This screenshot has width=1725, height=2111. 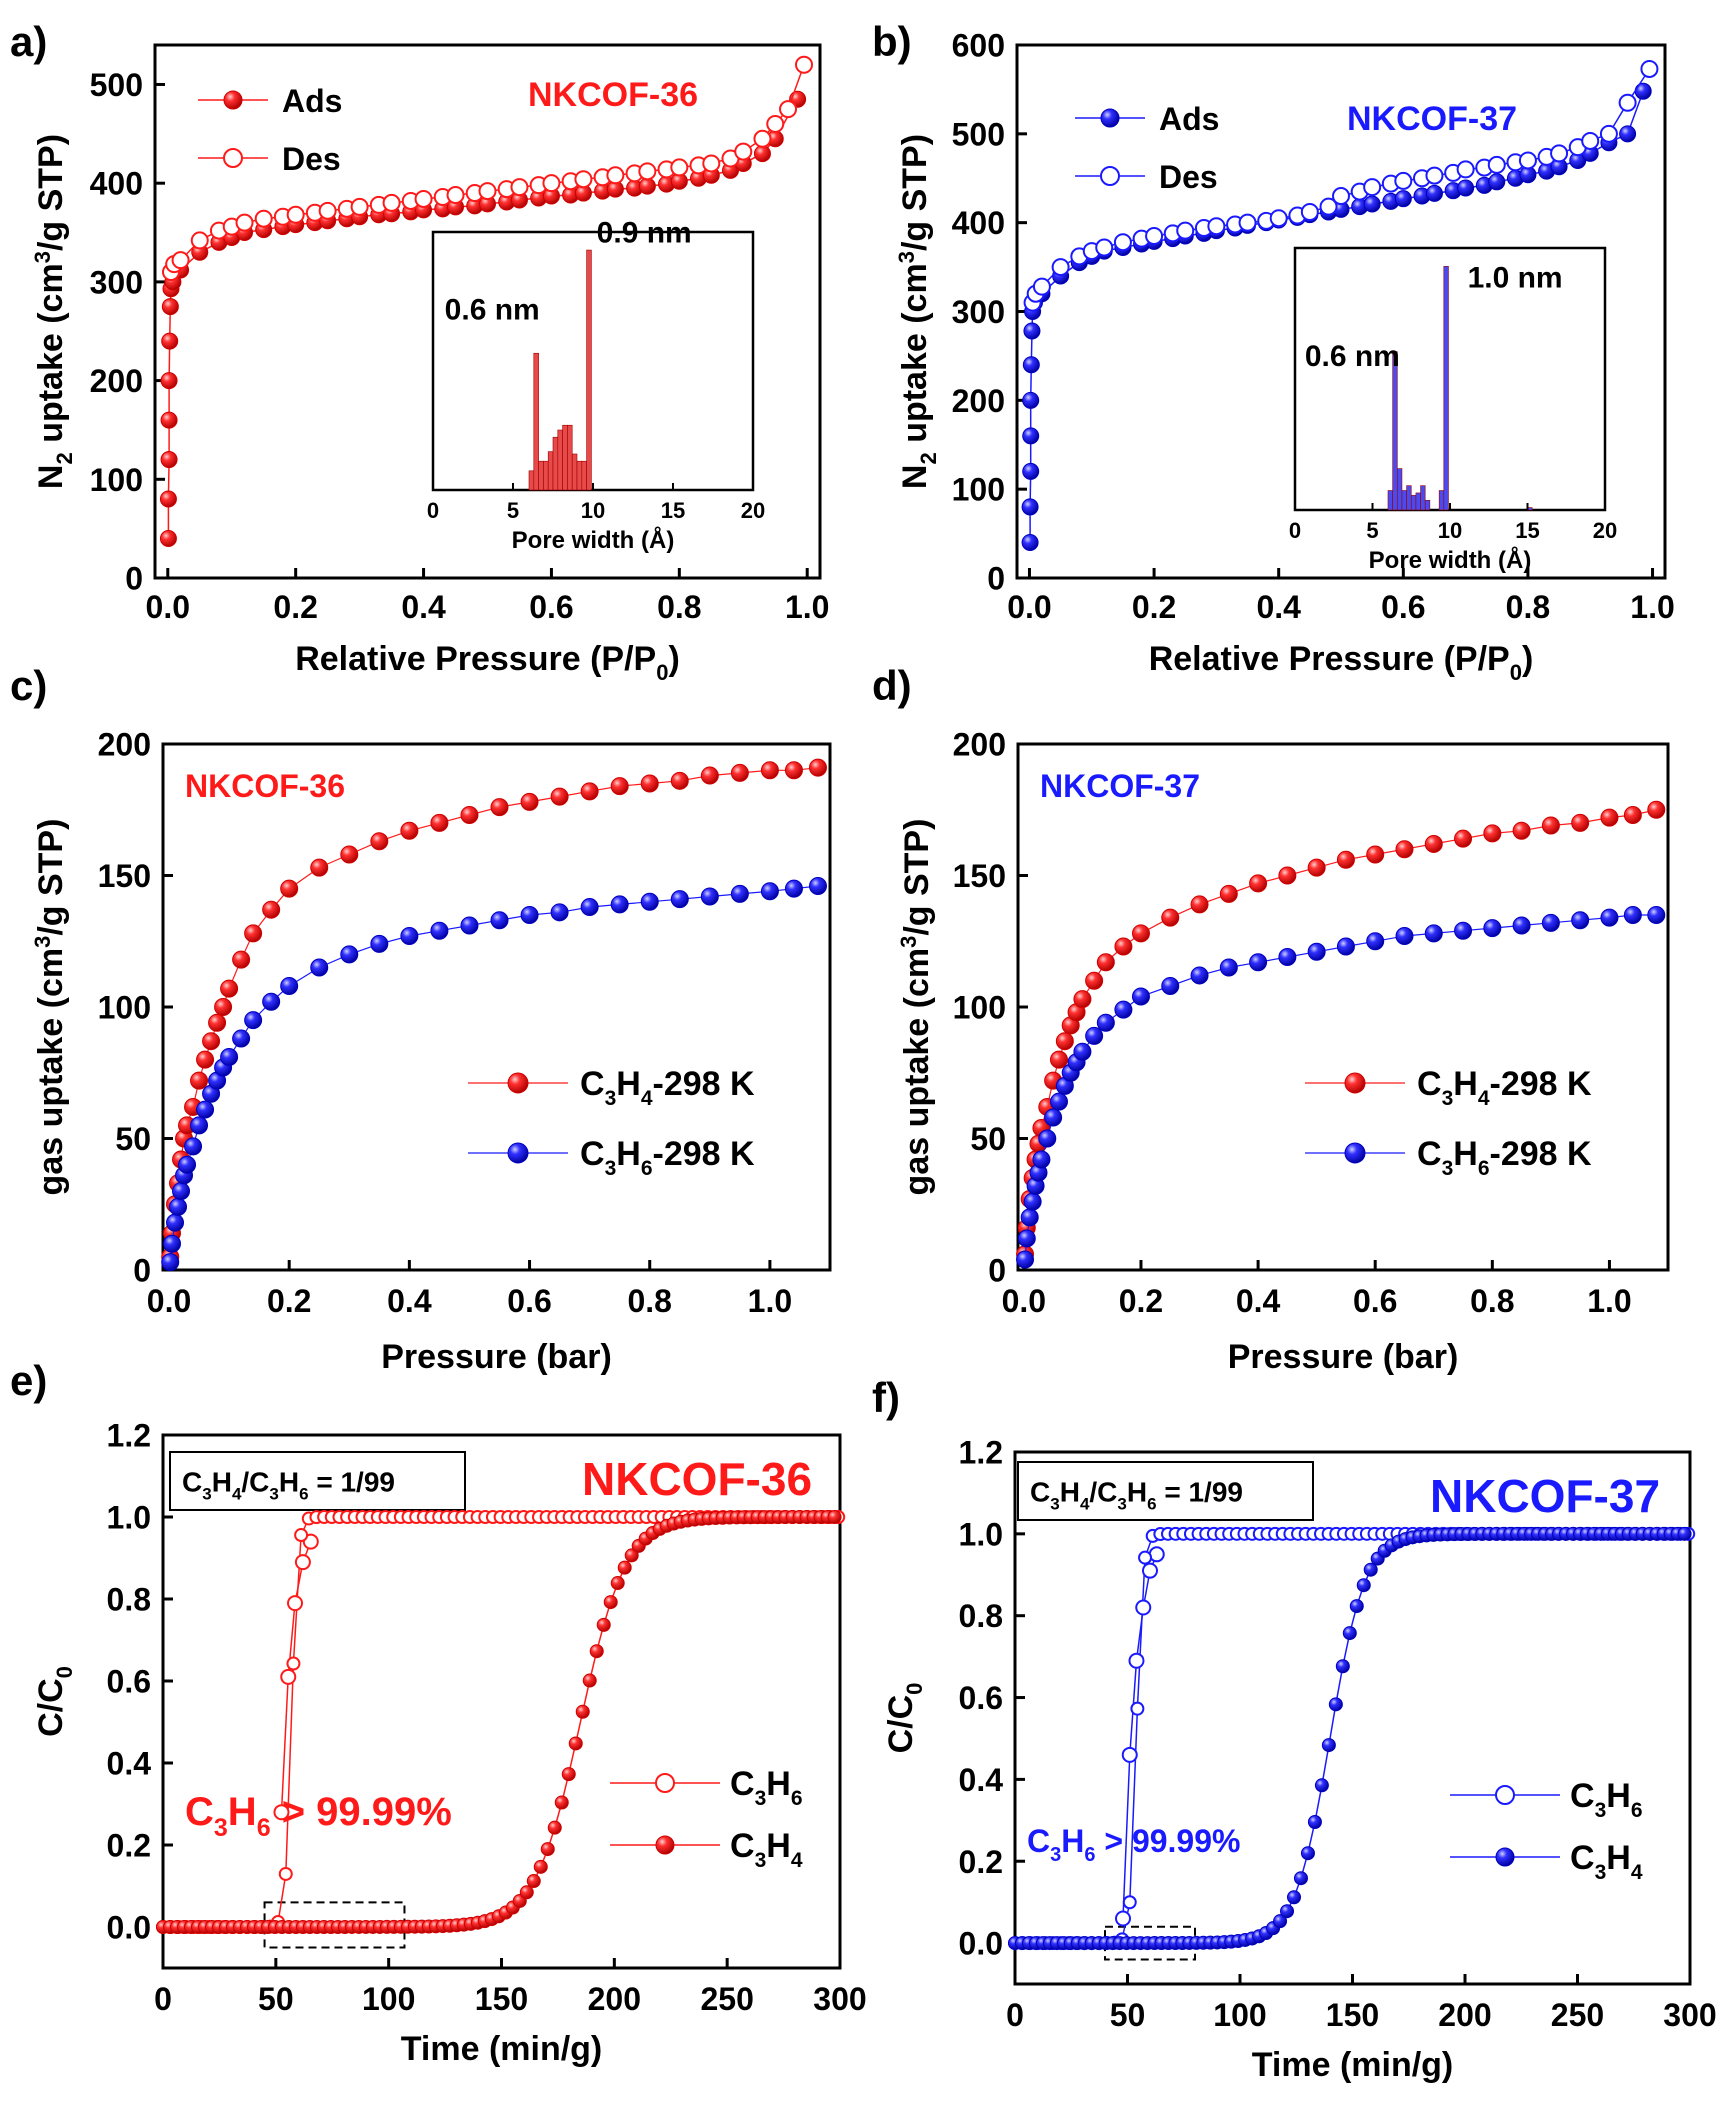 What do you see at coordinates (53, 311) in the screenshot?
I see `y-axis-label-a: N2 uptake (cm3/g STP)` at bounding box center [53, 311].